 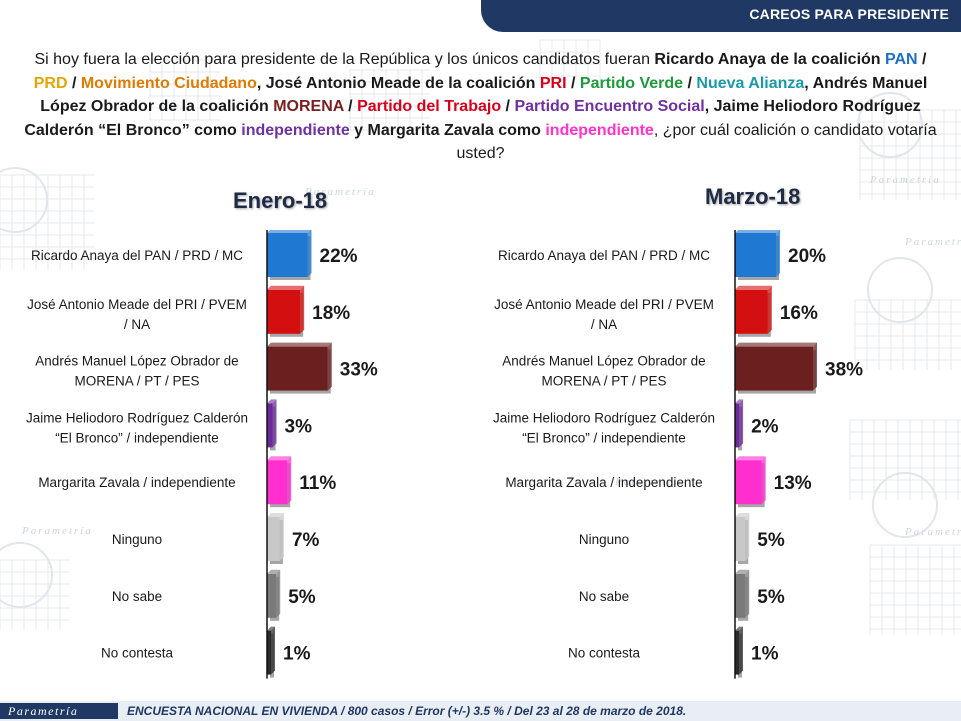 I want to click on question-segment: y Margarita Zavala como, so click(x=447, y=130).